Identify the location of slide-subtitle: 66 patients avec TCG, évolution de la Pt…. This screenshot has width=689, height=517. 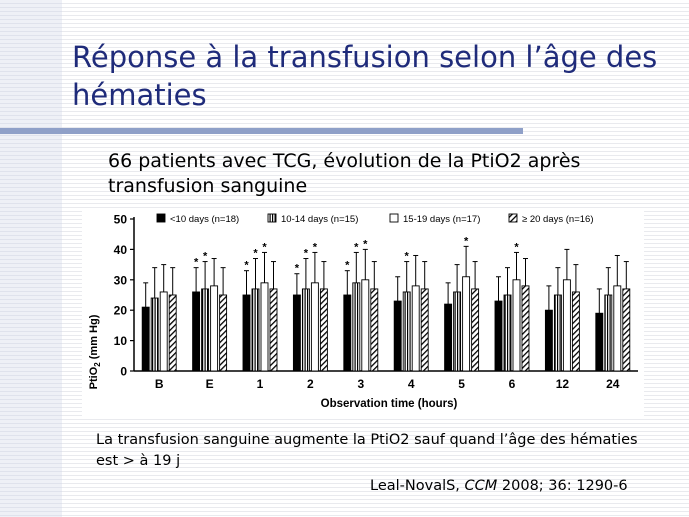
(344, 173).